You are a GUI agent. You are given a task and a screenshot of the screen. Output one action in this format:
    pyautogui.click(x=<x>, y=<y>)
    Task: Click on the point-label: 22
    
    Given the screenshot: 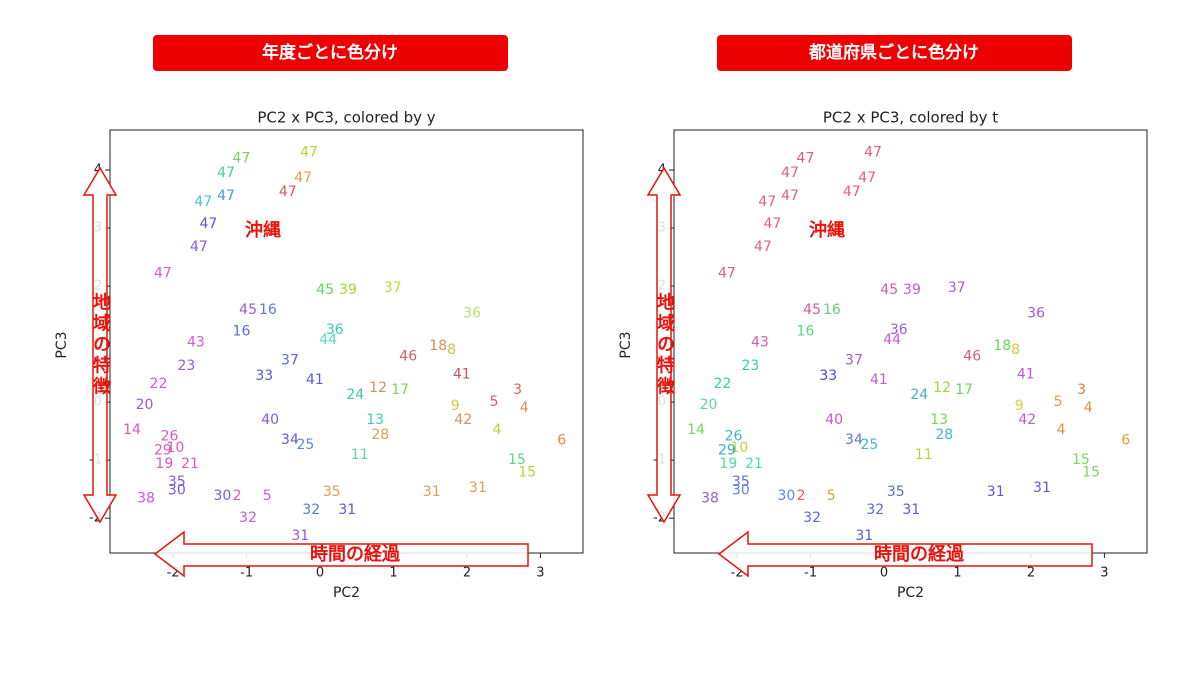 What is the action you would take?
    pyautogui.click(x=159, y=384)
    